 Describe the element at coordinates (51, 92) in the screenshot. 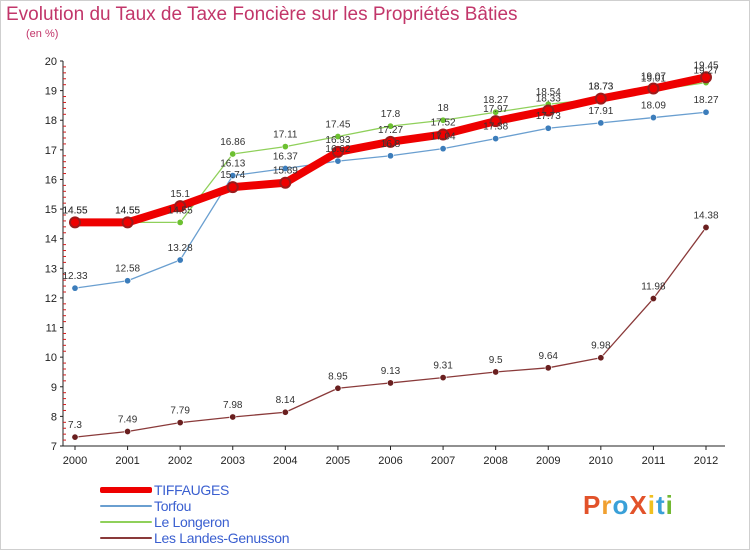

I see `y-tick-label: 19` at that location.